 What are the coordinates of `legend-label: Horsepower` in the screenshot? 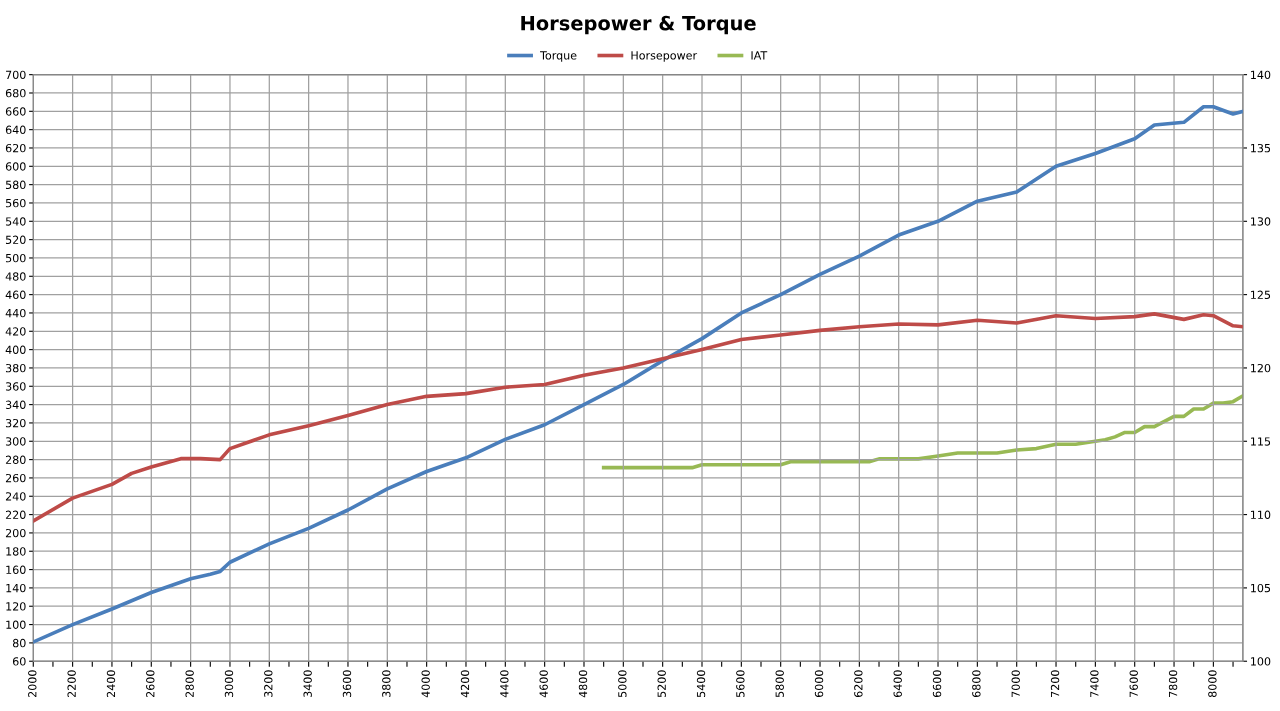 It's located at (664, 56).